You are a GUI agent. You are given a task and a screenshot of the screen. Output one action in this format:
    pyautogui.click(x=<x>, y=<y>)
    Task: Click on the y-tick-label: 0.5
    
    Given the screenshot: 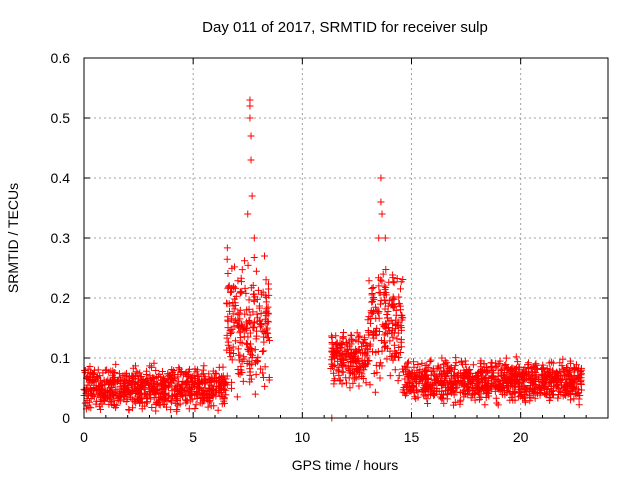 What is the action you would take?
    pyautogui.click(x=61, y=118)
    